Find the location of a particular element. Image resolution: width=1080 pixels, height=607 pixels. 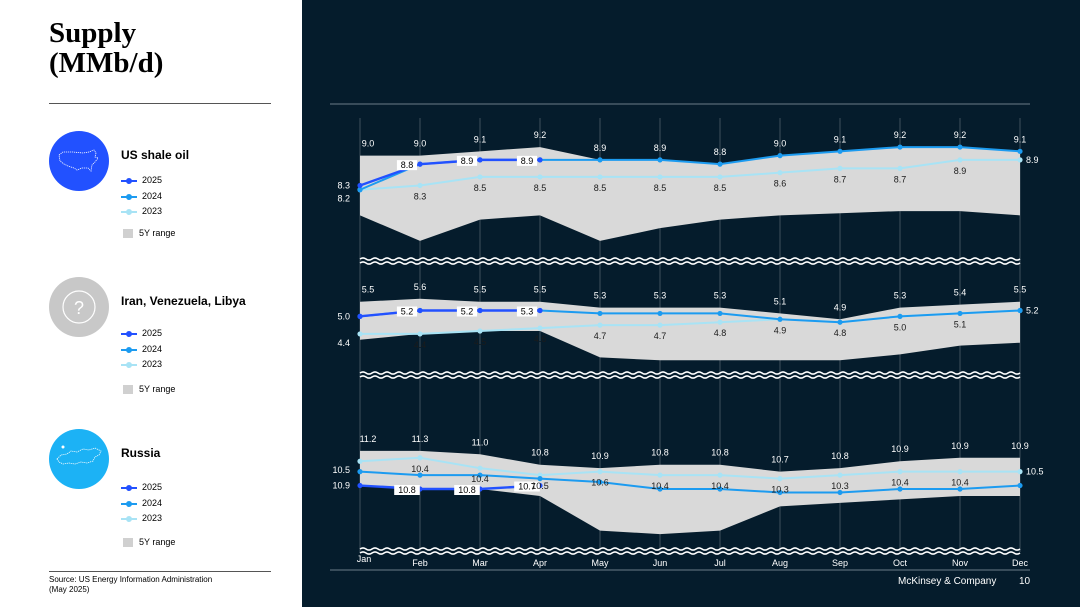

data-label-low: 8.7 is located at coordinates (840, 179).